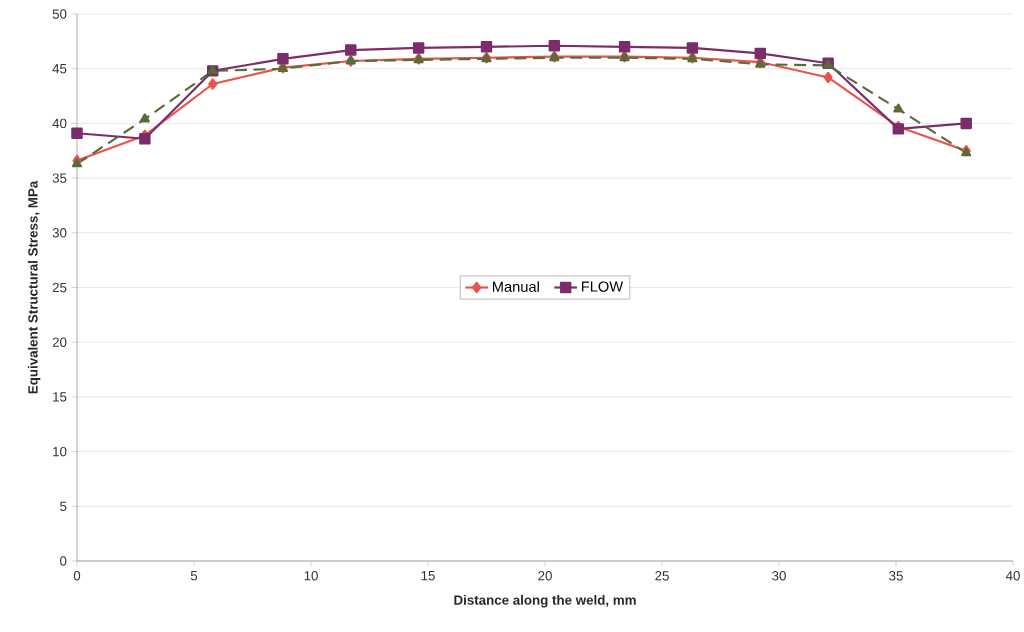  I want to click on y-tick-label: 40, so click(59, 123).